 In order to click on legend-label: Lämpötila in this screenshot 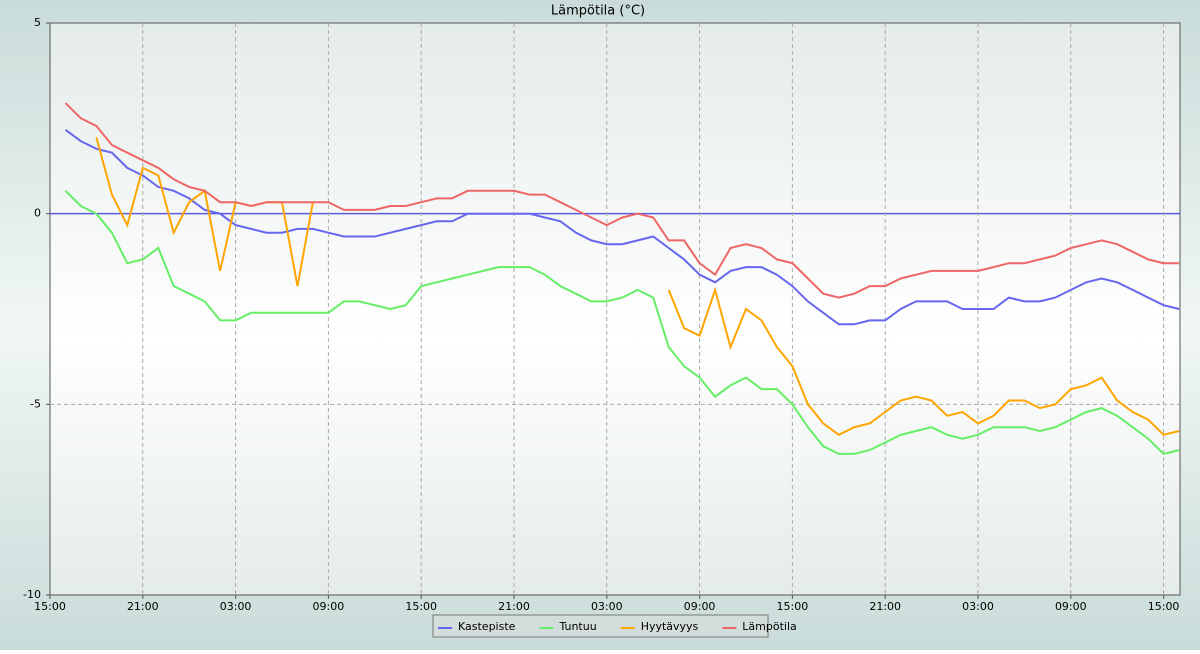, I will do `click(769, 626)`.